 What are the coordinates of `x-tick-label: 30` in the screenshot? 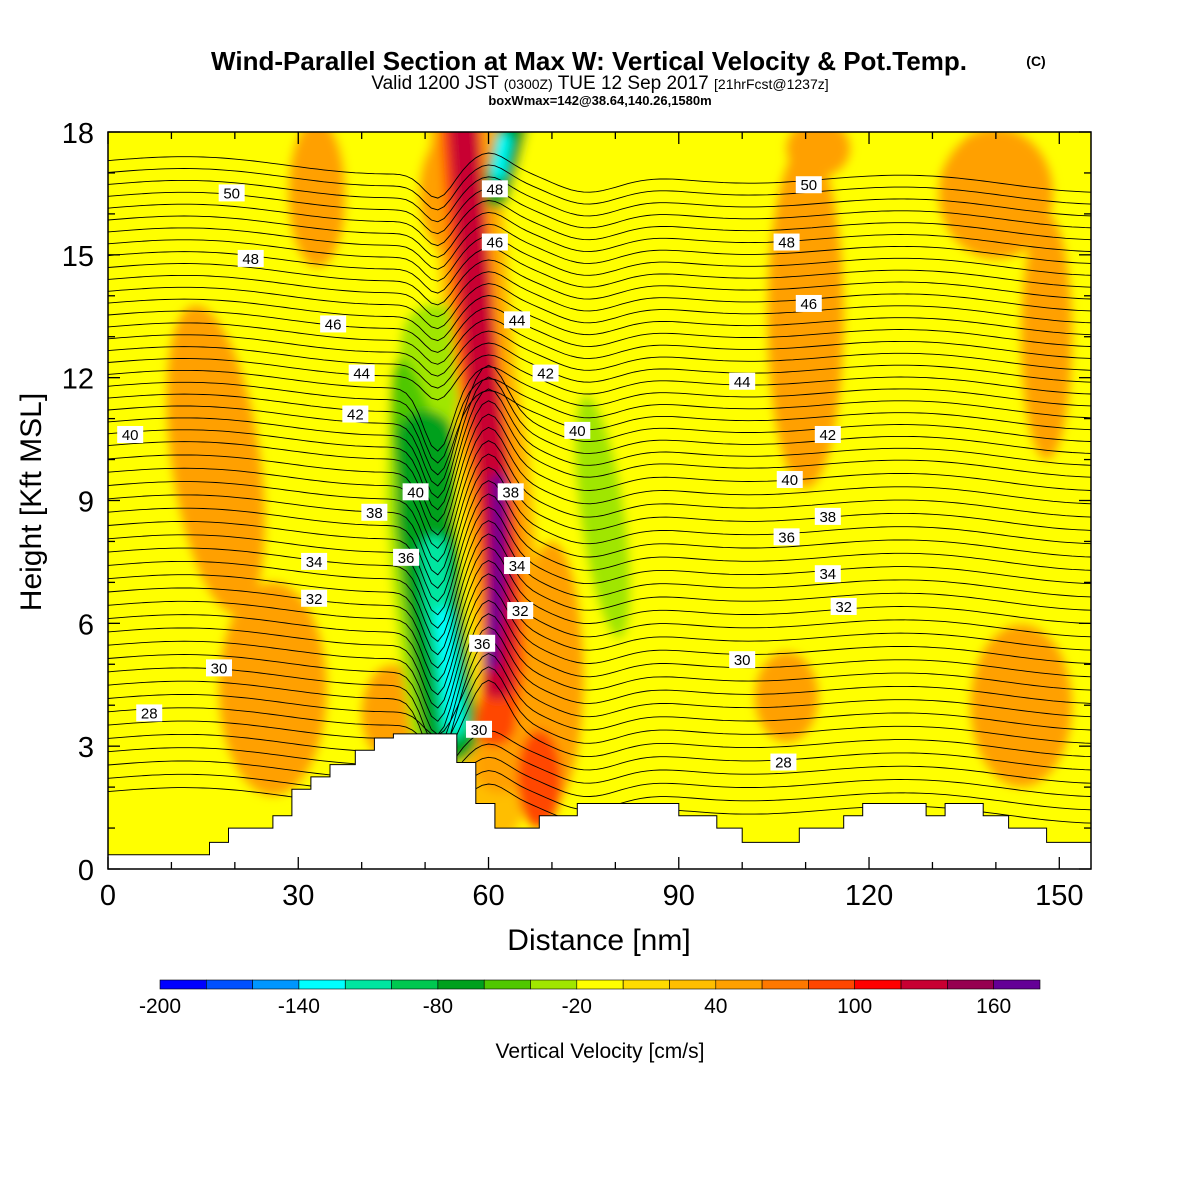 It's located at (298, 896).